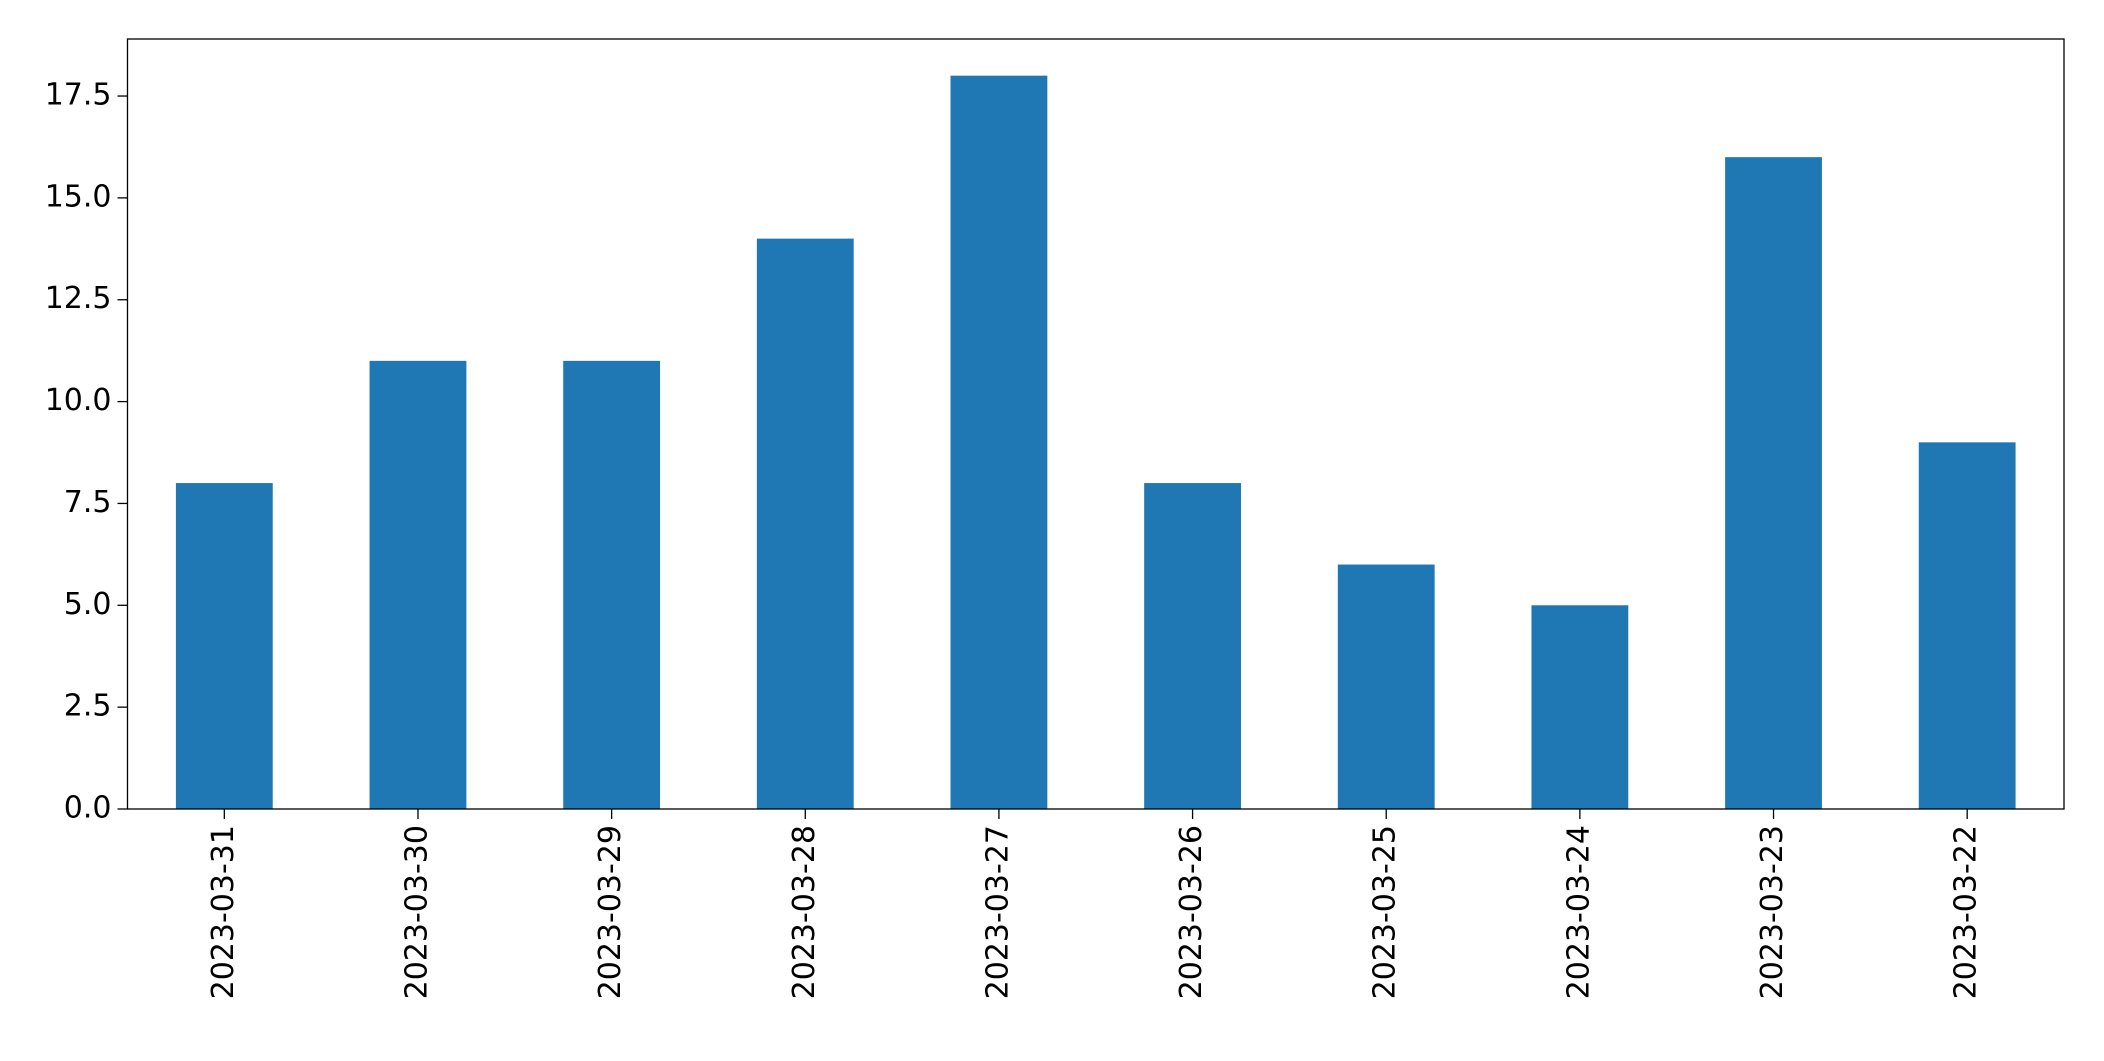 Image resolution: width=2104 pixels, height=1061 pixels. Describe the element at coordinates (804, 912) in the screenshot. I see `x-tick-label: 2023-03-28` at that location.